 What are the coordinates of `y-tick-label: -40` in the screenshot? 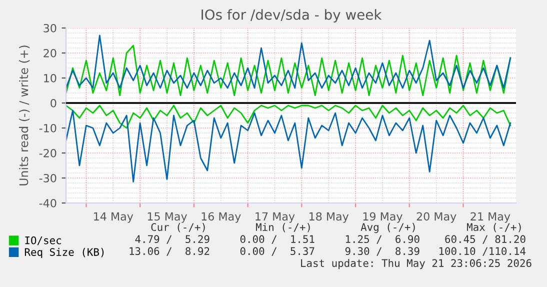 It's located at (47, 203).